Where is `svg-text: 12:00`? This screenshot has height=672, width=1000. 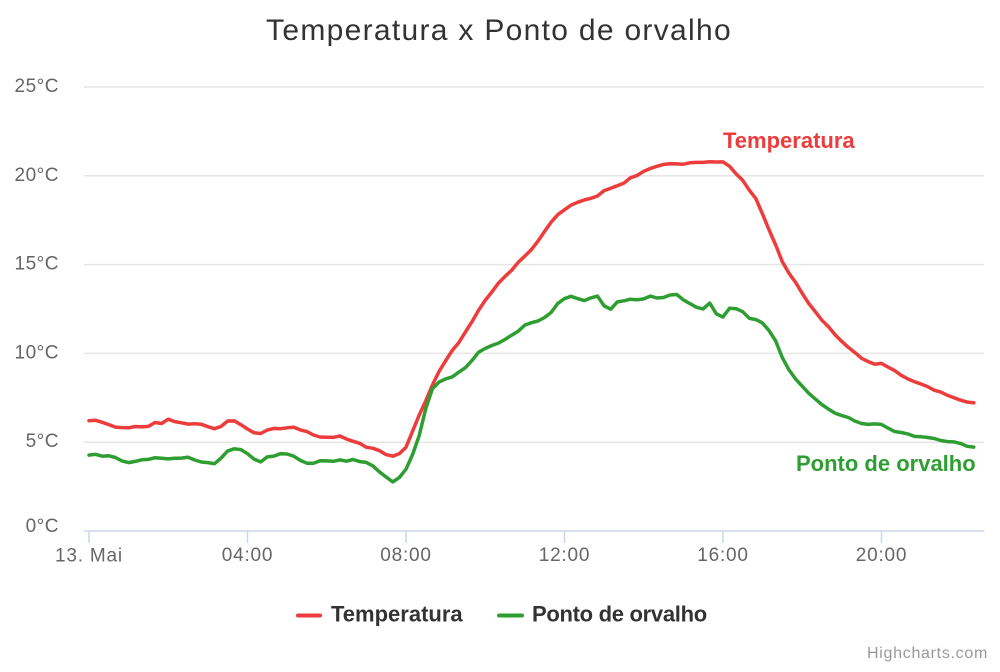 svg-text: 12:00 is located at coordinates (565, 555).